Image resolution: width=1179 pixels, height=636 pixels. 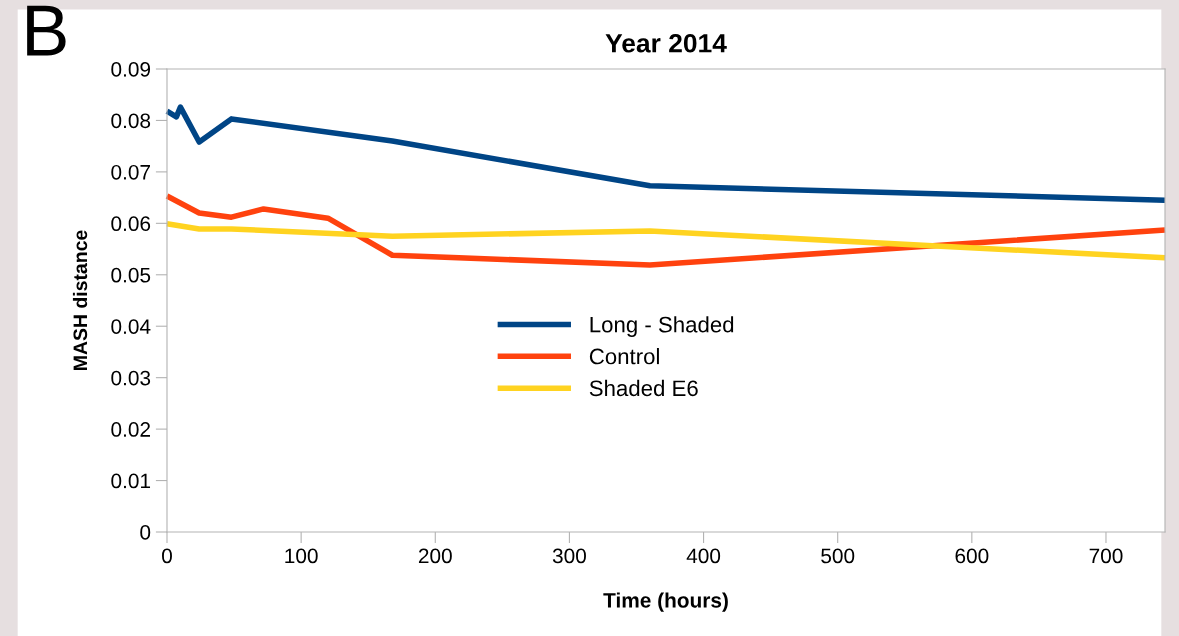 I want to click on y-tick-label: 0.08, so click(x=131, y=121).